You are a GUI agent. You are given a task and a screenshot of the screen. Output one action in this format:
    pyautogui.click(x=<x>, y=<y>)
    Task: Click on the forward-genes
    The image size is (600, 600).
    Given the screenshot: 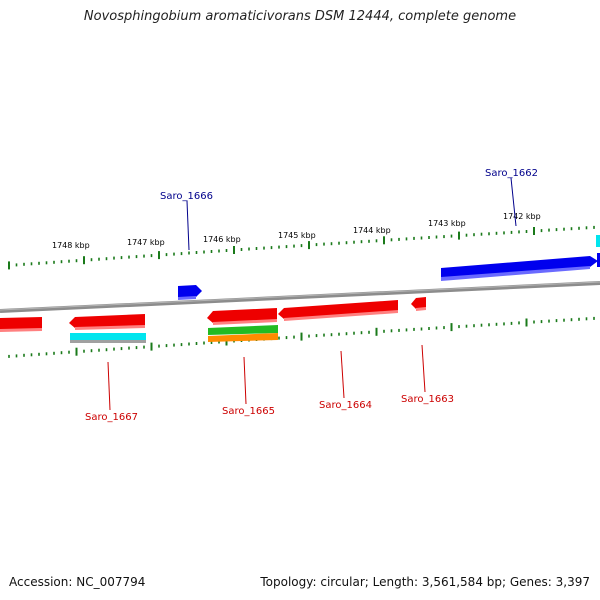 What is the action you would take?
    pyautogui.click(x=389, y=267)
    